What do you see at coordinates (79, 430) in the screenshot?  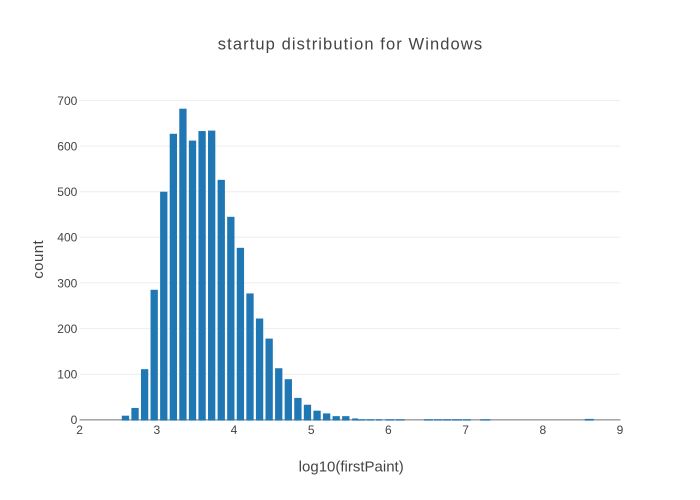 I see `svg-text: 2` at bounding box center [79, 430].